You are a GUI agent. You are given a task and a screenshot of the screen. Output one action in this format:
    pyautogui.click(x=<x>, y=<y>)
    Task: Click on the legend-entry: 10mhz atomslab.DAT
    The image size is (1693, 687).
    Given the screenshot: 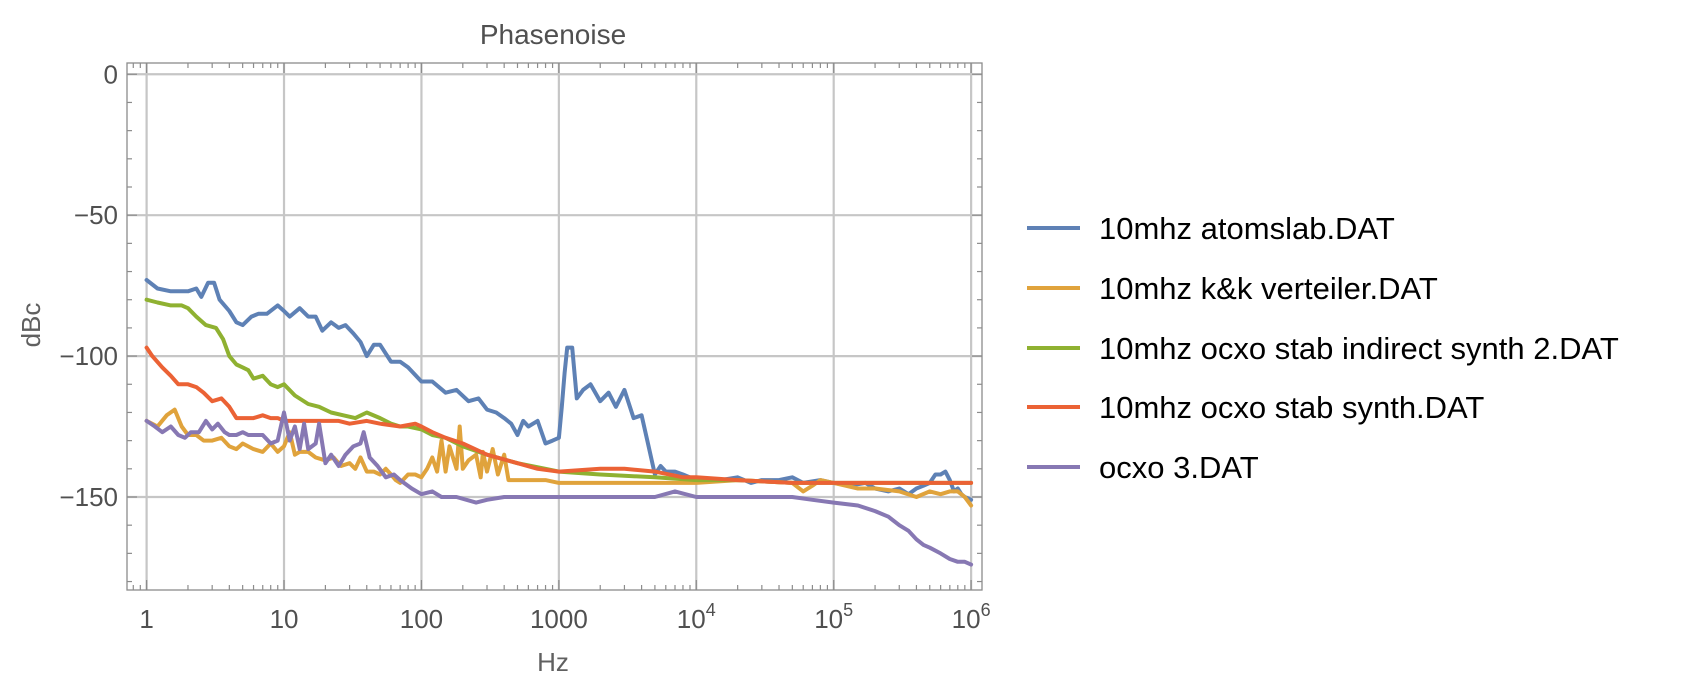 What is the action you would take?
    pyautogui.click(x=1247, y=228)
    